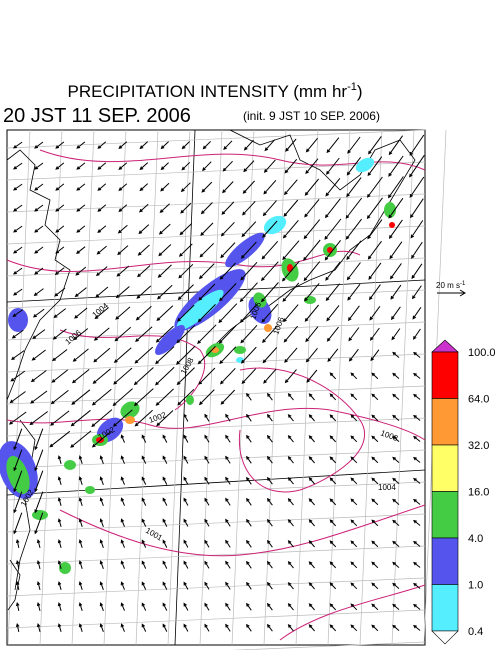 The image size is (500, 650). What do you see at coordinates (352, 87) in the screenshot?
I see `title-exponent: -1` at bounding box center [352, 87].